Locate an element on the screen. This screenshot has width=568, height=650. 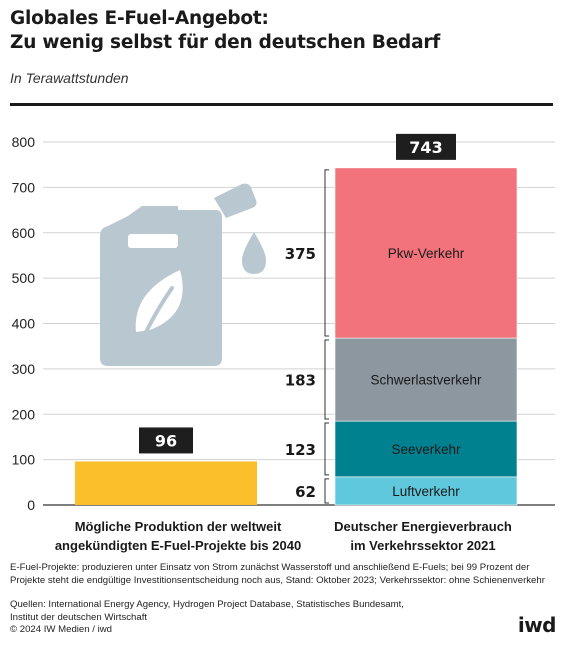
category-label-verkehr-line-2: im Verkehrssektor 2021 is located at coordinates (422, 545).